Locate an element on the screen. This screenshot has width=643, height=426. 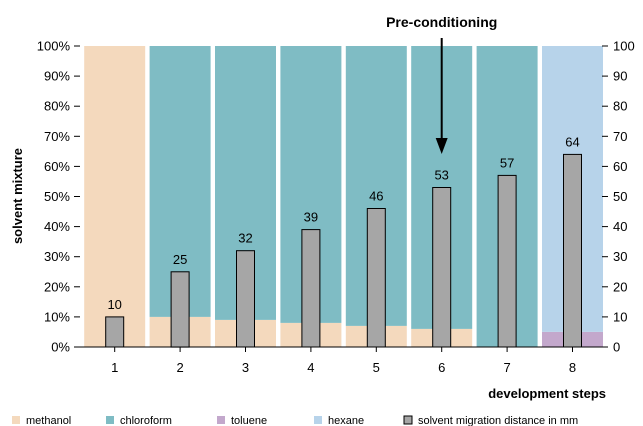
x-tick-label: 7 is located at coordinates (506, 367).